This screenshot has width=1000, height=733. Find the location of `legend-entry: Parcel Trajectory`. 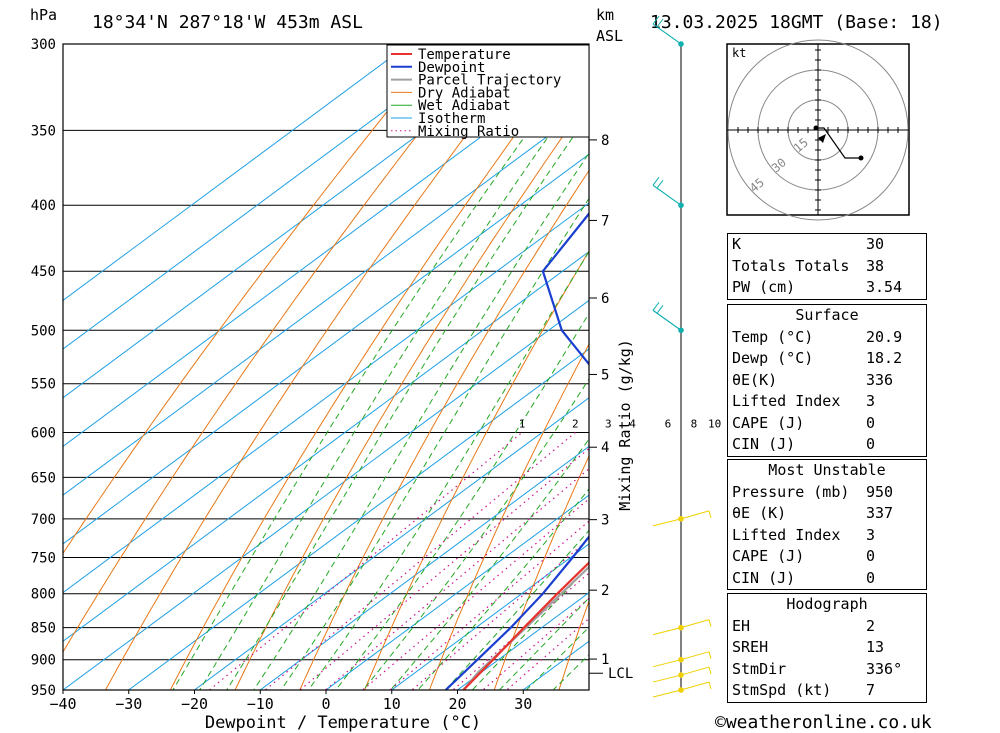

legend-entry: Parcel Trajectory is located at coordinates (489, 81).